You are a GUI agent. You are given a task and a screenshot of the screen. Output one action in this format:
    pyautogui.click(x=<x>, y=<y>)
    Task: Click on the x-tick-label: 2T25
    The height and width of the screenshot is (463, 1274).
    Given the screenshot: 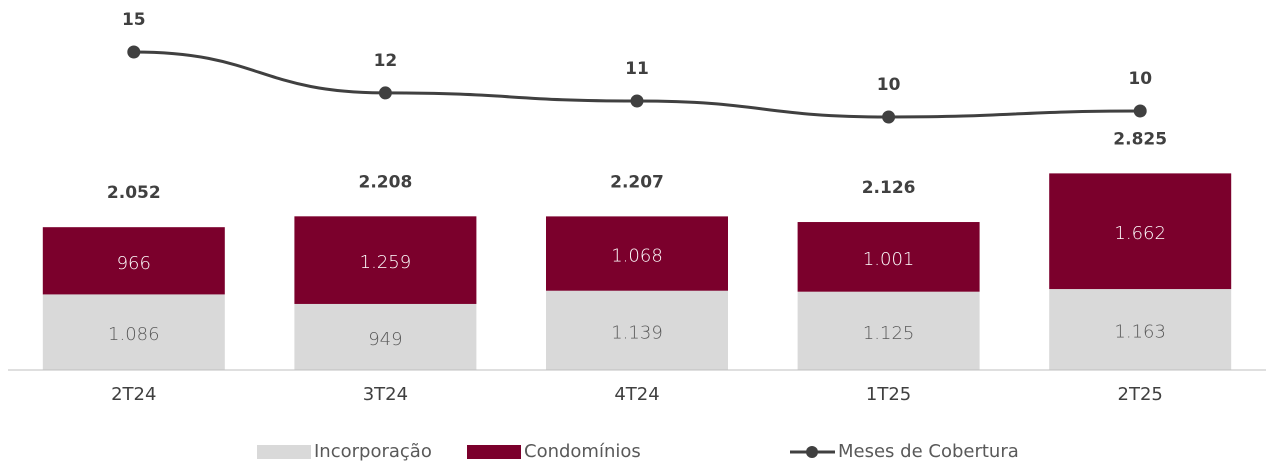 What is the action you would take?
    pyautogui.click(x=1140, y=394)
    